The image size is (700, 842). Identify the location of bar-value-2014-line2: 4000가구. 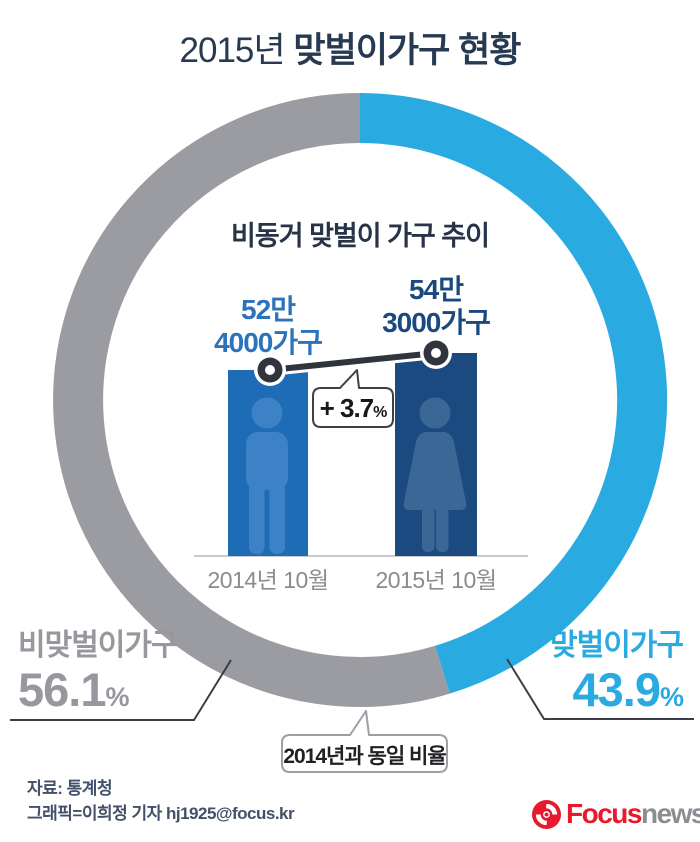
(268, 342).